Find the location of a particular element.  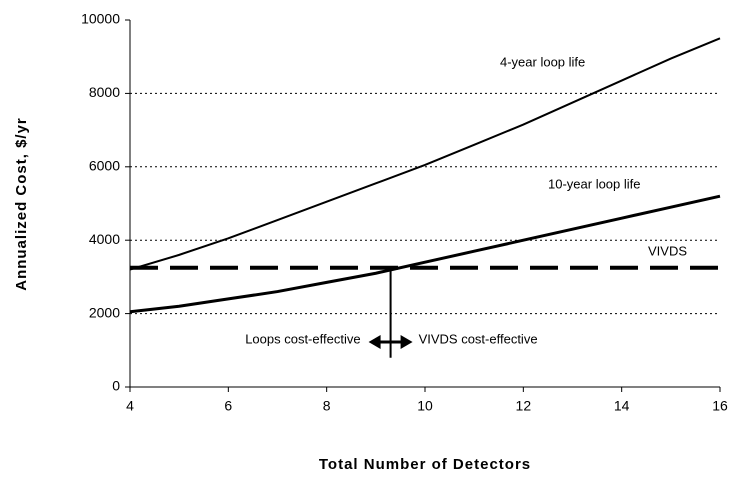

x-tick-label: 10 is located at coordinates (425, 406).